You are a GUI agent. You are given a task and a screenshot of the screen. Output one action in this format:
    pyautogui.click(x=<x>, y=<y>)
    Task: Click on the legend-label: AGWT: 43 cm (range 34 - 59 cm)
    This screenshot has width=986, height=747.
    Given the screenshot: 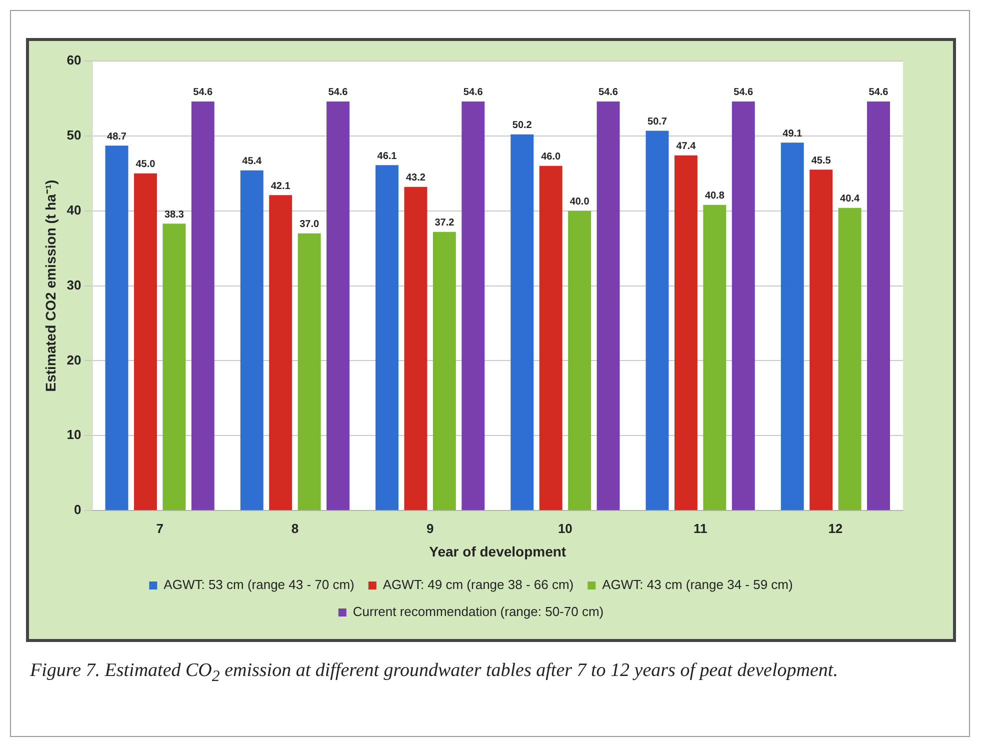 What is the action you would take?
    pyautogui.click(x=697, y=584)
    